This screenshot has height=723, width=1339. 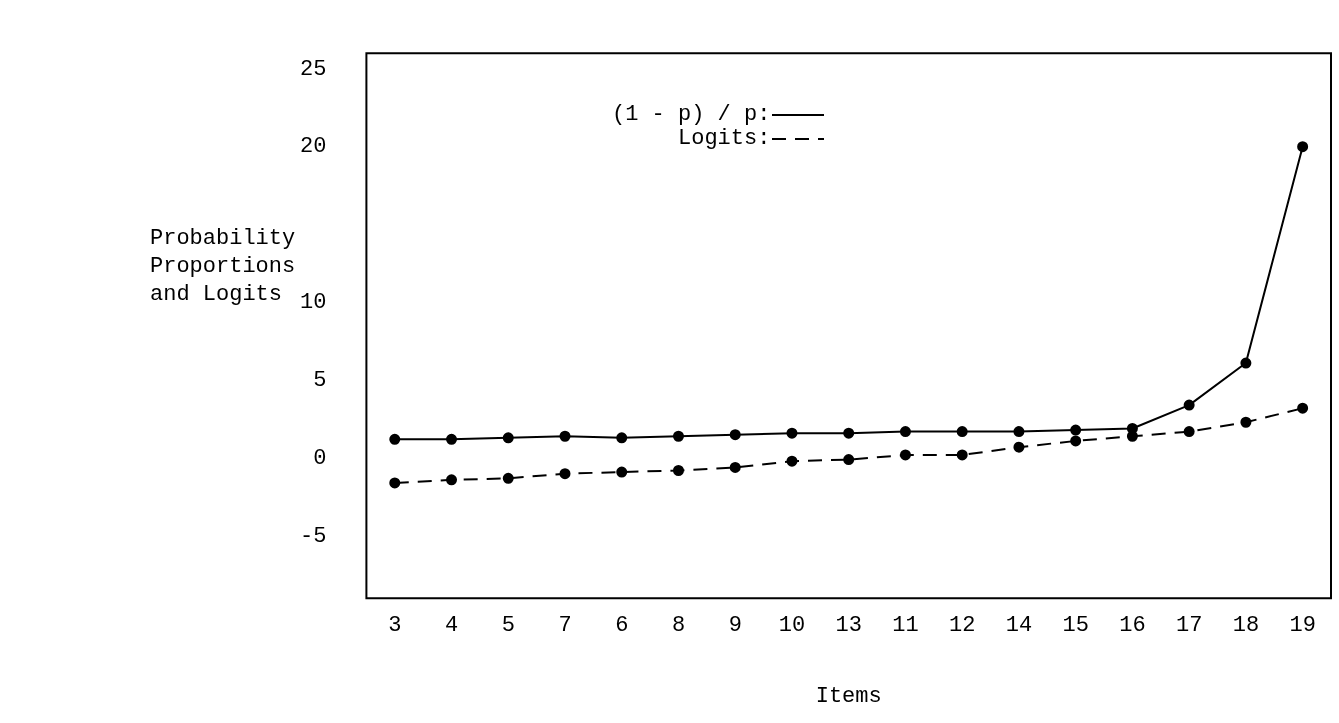 I want to click on x-tick-label: 11, so click(x=905, y=626).